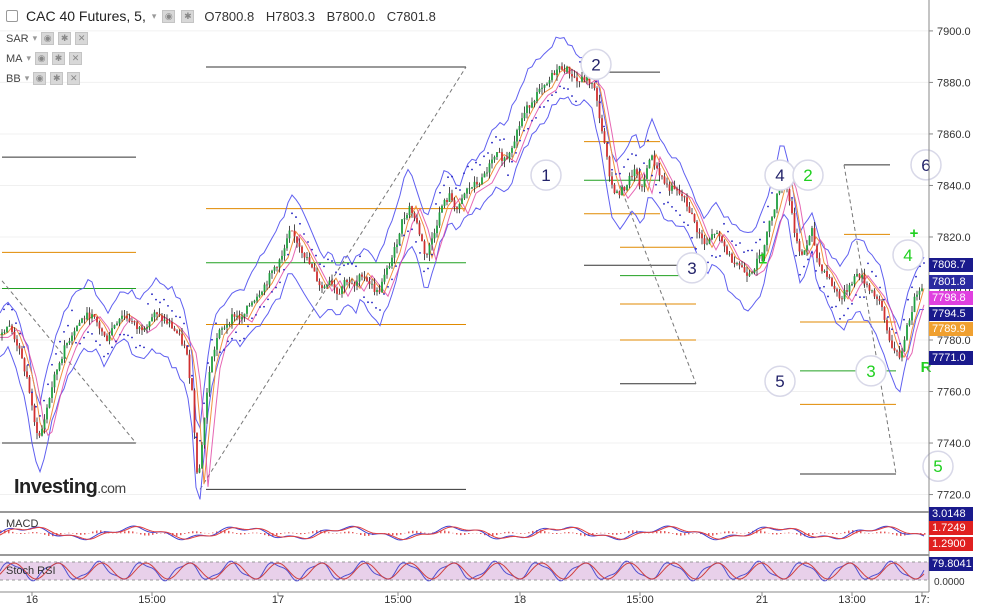 Image resolution: width=985 pixels, height=608 pixels. Describe the element at coordinates (22, 524) in the screenshot. I see `macd-label: MACD` at that location.